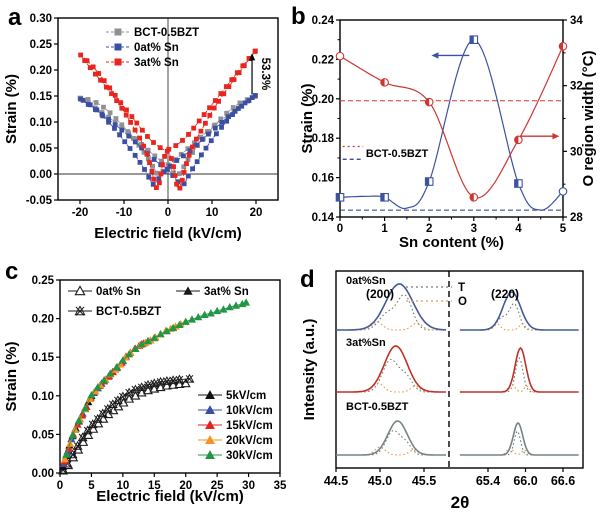 The height and width of the screenshot is (520, 600). I want to click on svg-text: Sn content (%), so click(451, 242).